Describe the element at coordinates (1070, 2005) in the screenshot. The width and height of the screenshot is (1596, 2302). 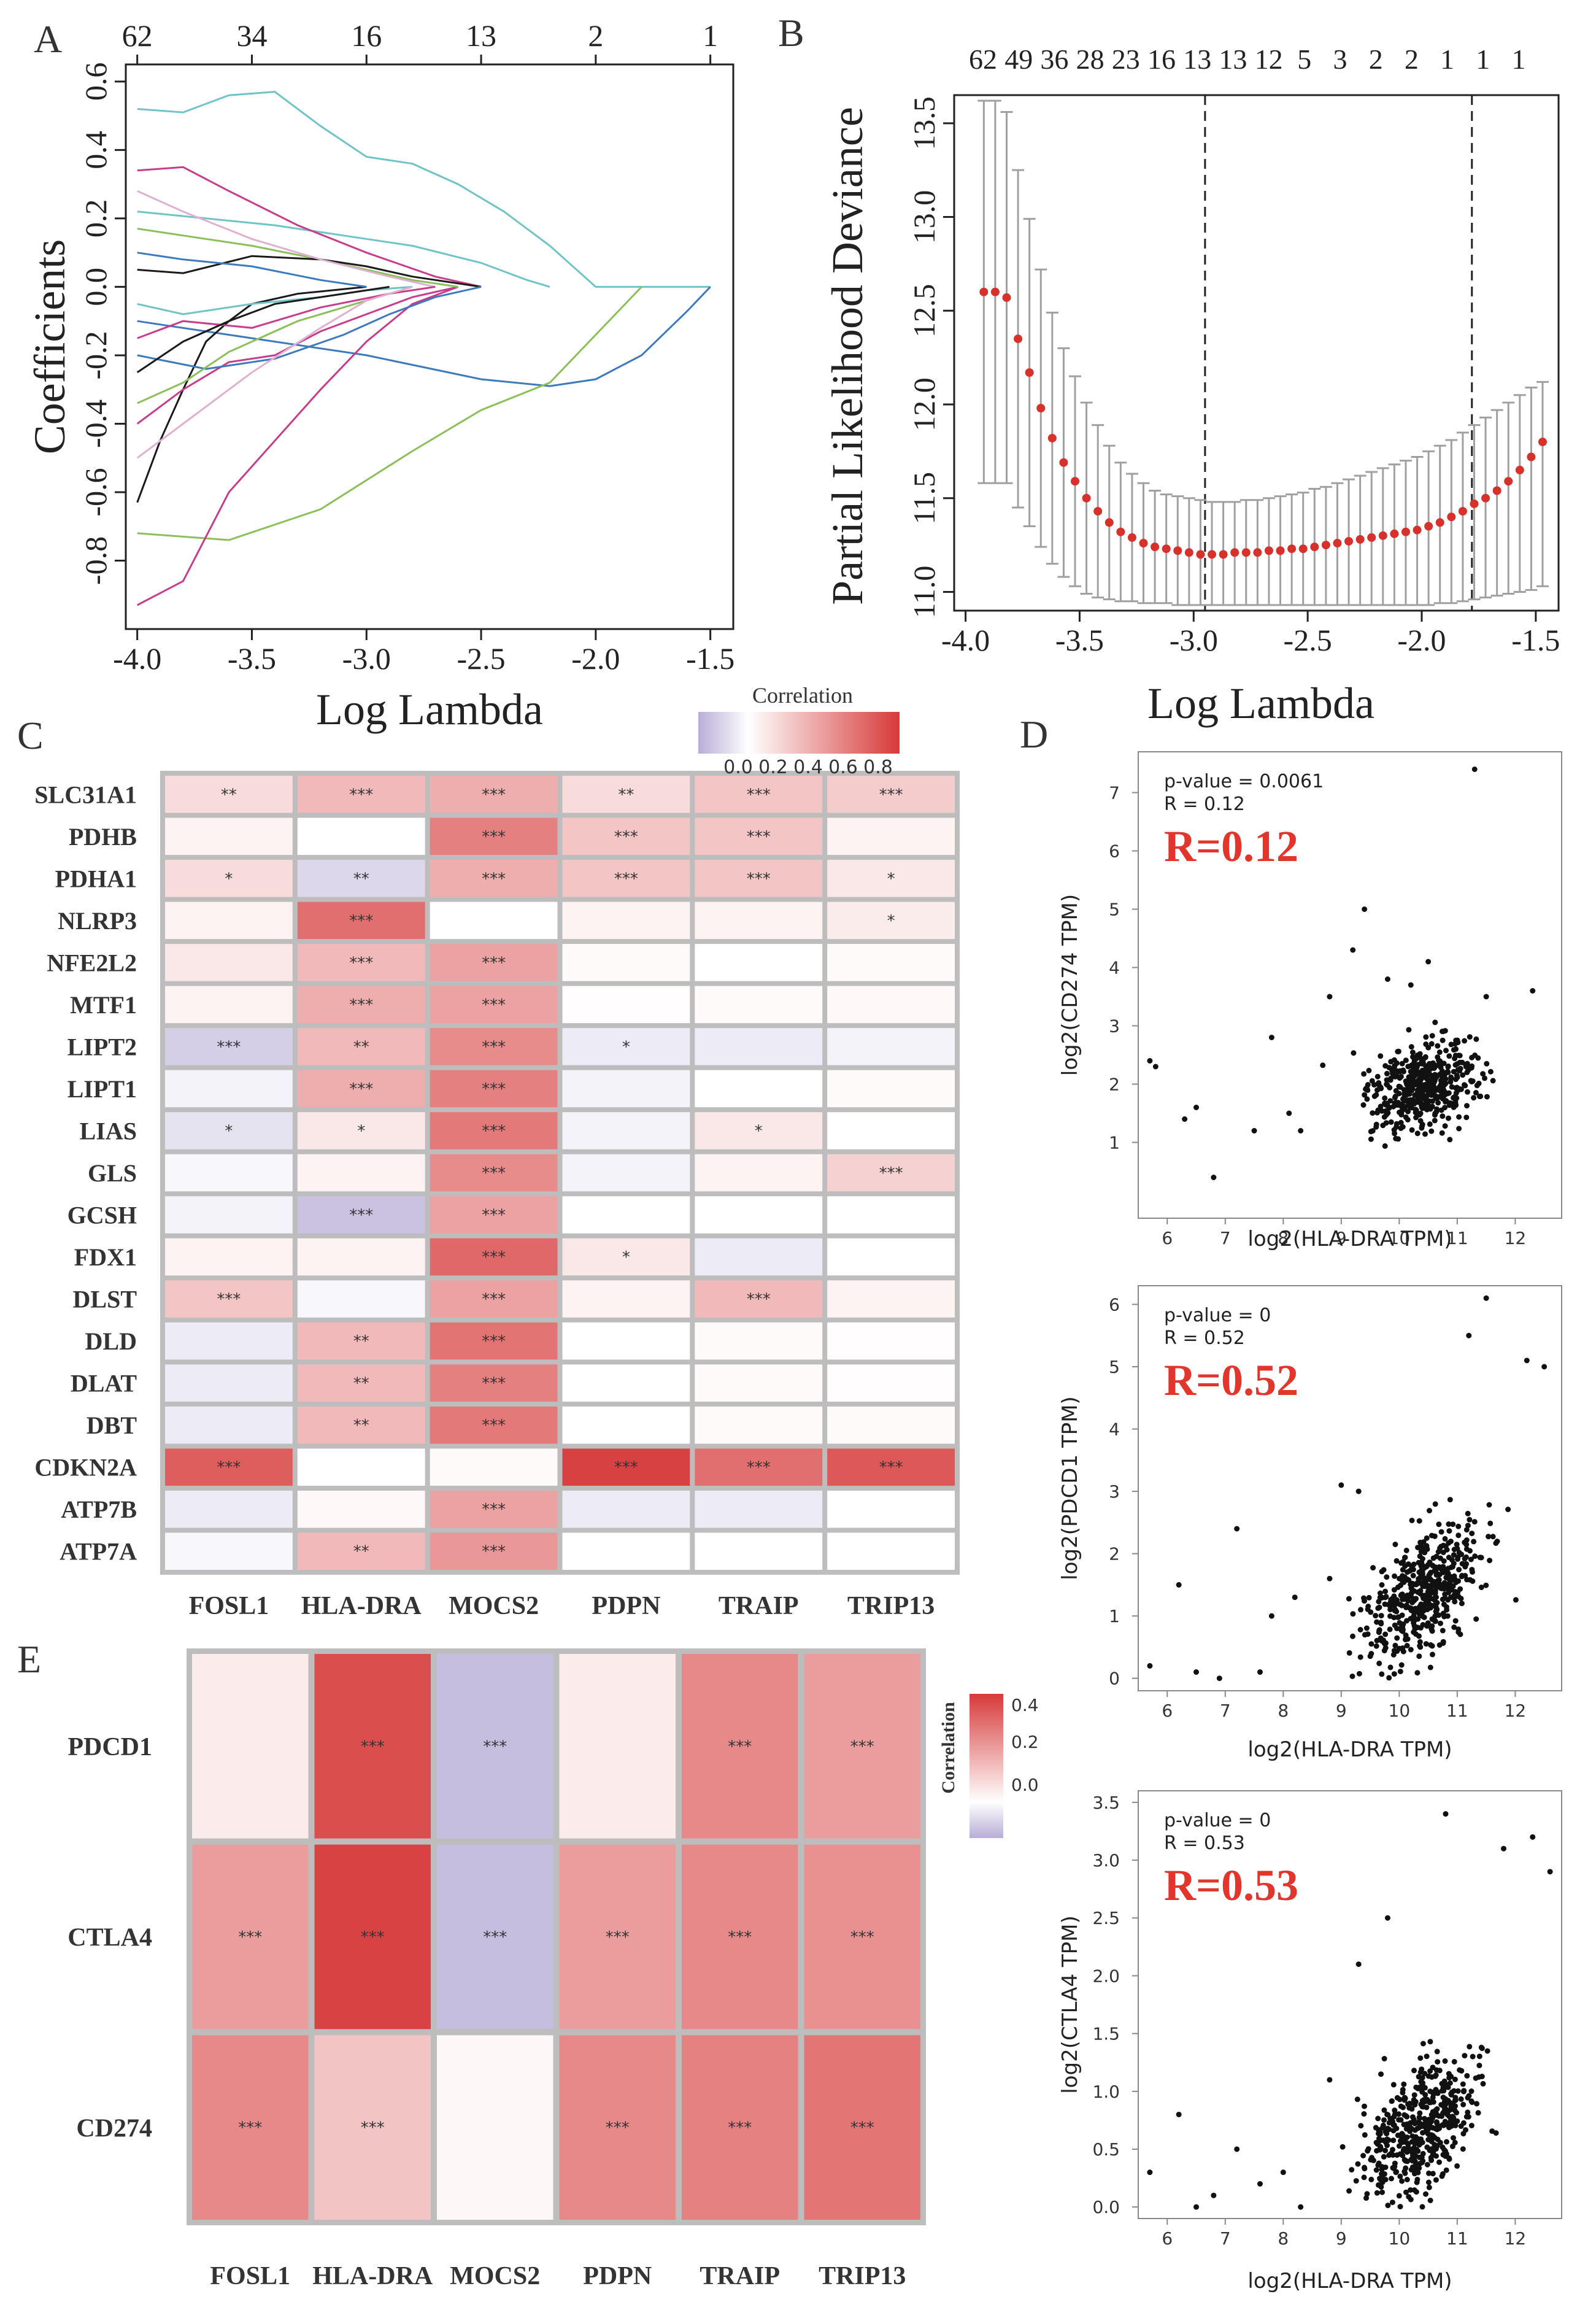
I see `y-axis-title: log2(CTLA4 TPM)` at that location.